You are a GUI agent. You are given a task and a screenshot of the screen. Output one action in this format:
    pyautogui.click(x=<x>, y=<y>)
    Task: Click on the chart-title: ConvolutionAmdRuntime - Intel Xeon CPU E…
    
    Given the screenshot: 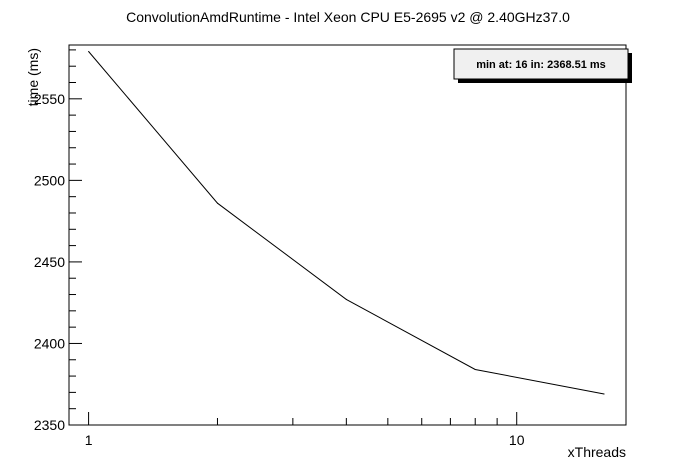 What is the action you would take?
    pyautogui.click(x=348, y=17)
    